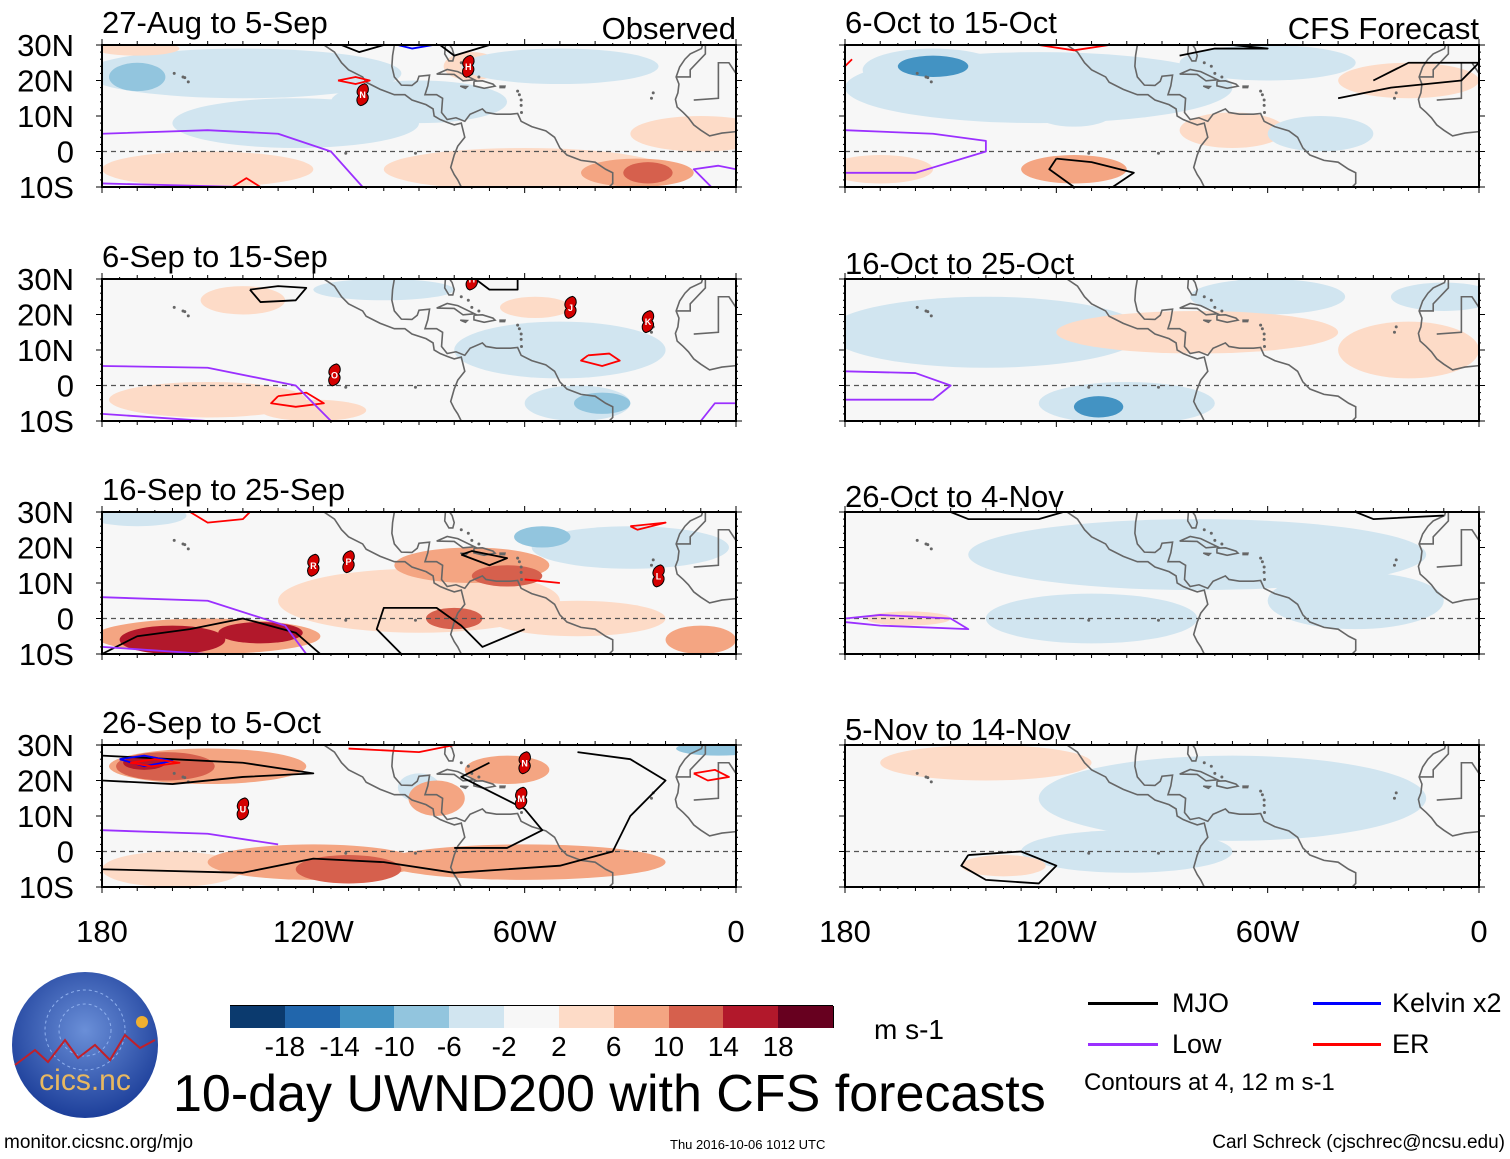 The height and width of the screenshot is (1159, 1510). I want to click on storm-label: K, so click(648, 322).